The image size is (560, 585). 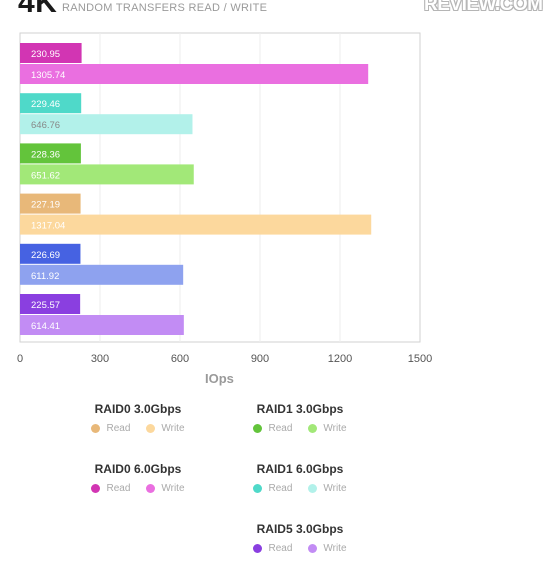 What do you see at coordinates (138, 409) in the screenshot?
I see `legend-title: RAID0 3.0Gbps` at bounding box center [138, 409].